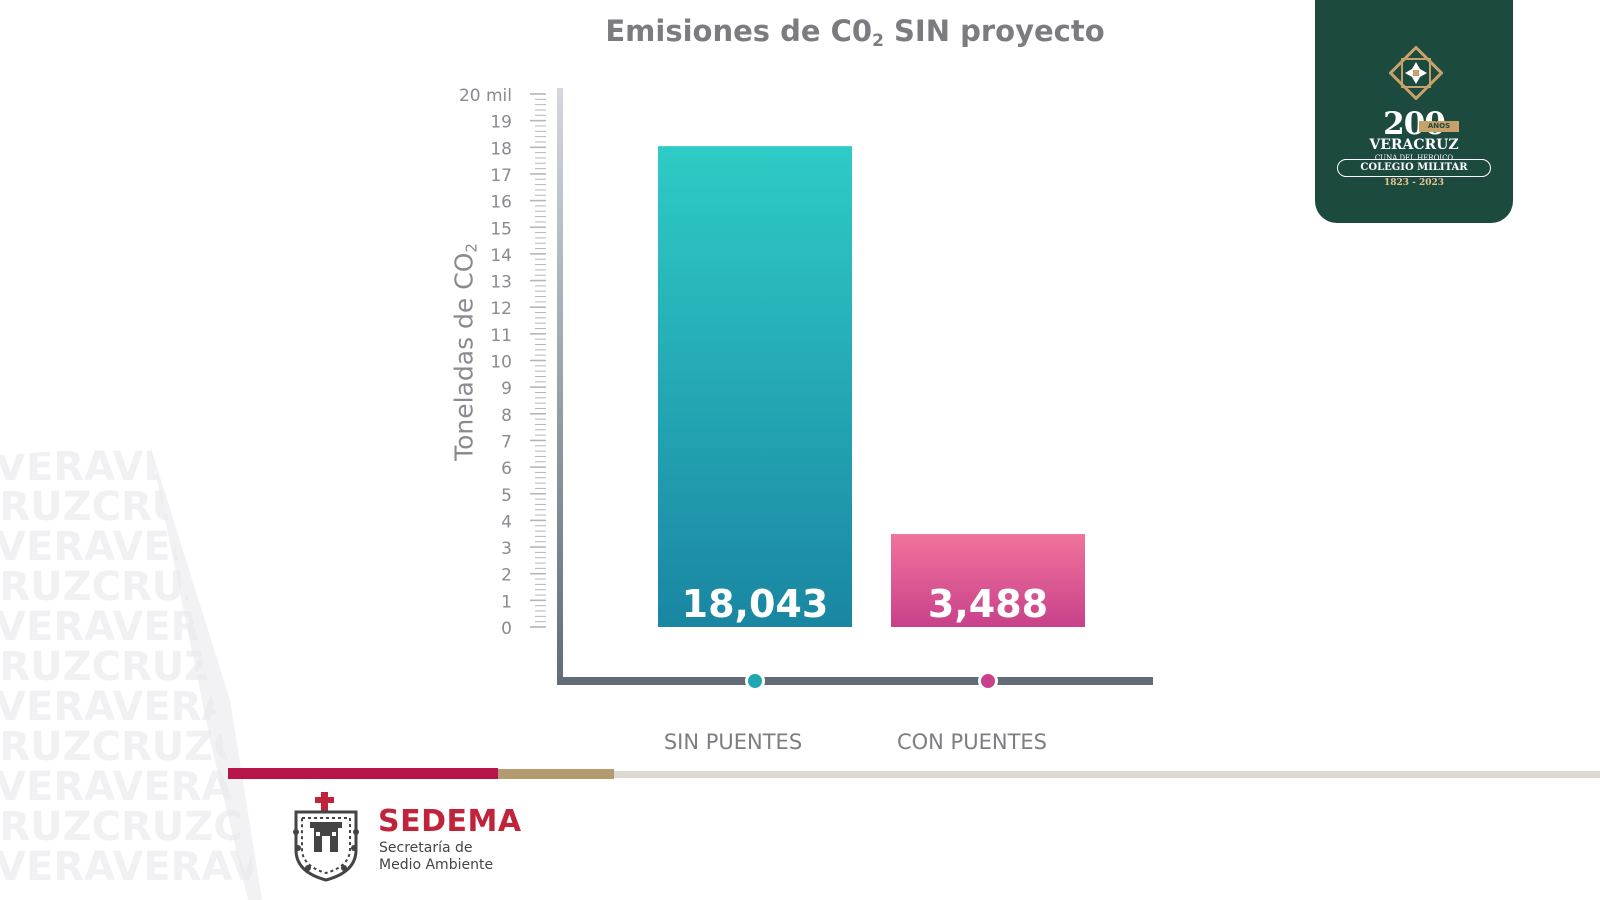 The image size is (1600, 900). What do you see at coordinates (733, 742) in the screenshot?
I see `category-label-sin-puentes: SIN PUENTES` at bounding box center [733, 742].